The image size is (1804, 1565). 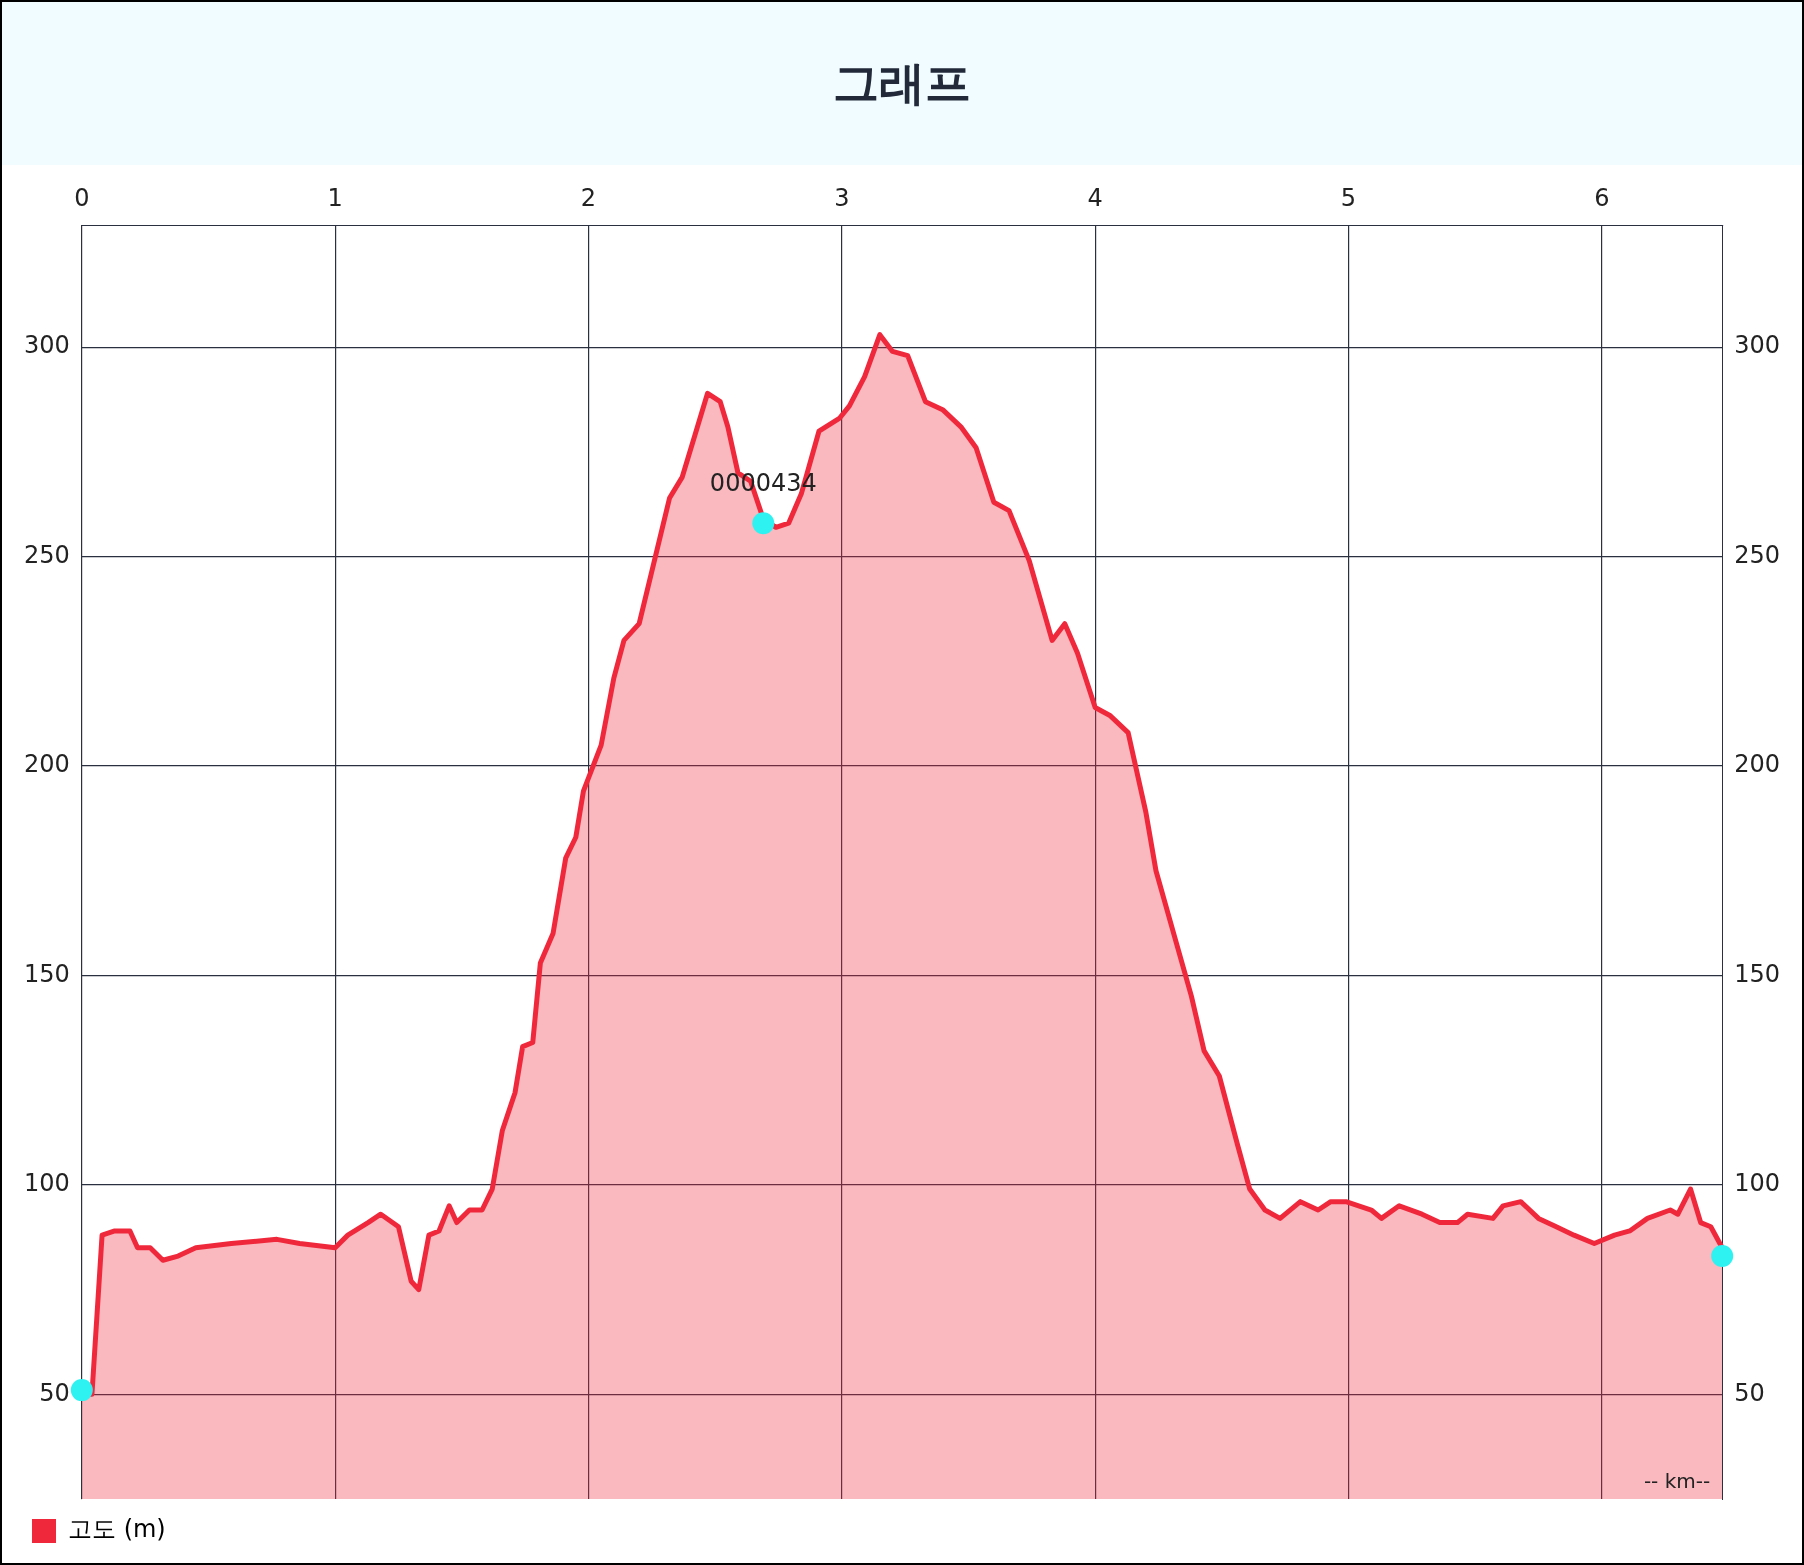 I want to click on y2-tick-label: 100, so click(x=1757, y=1183).